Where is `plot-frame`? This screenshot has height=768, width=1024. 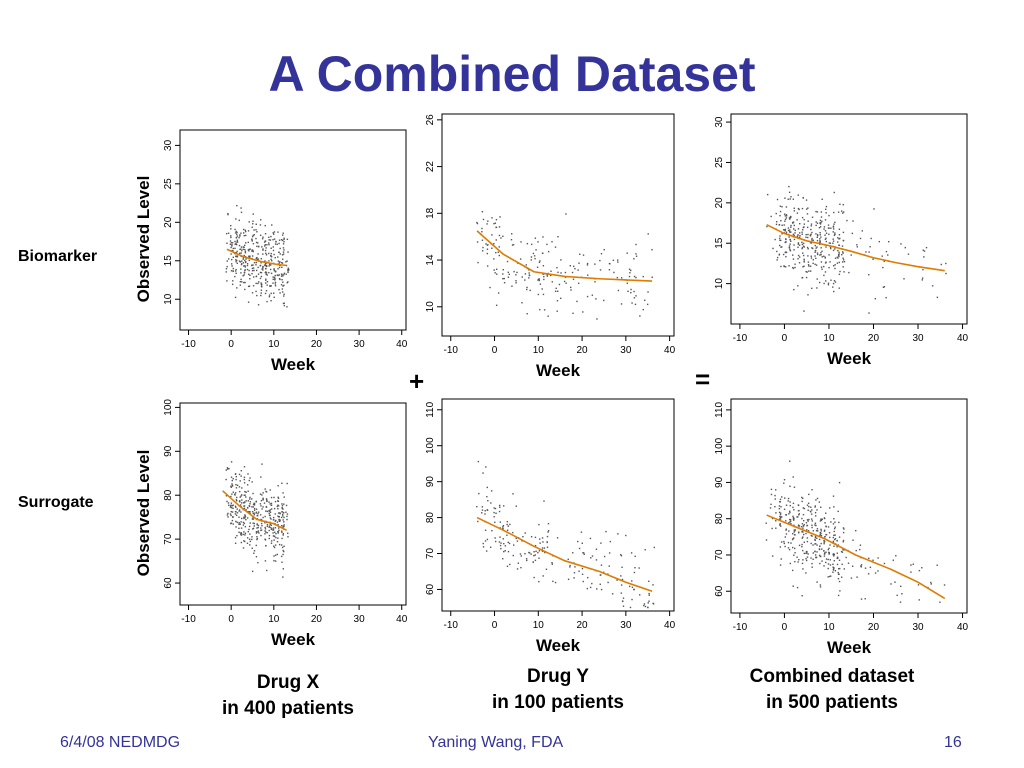
plot-frame is located at coordinates (293, 230).